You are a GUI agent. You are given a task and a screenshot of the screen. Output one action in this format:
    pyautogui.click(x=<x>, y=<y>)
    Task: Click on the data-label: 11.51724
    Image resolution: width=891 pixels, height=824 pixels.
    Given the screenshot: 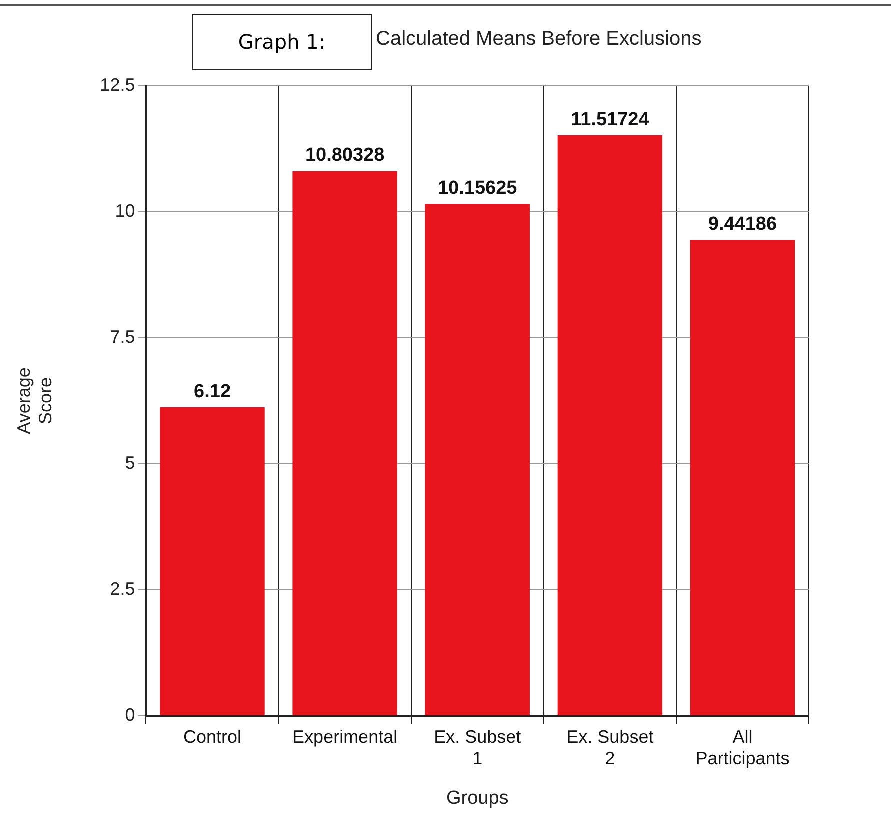 What is the action you would take?
    pyautogui.click(x=610, y=119)
    